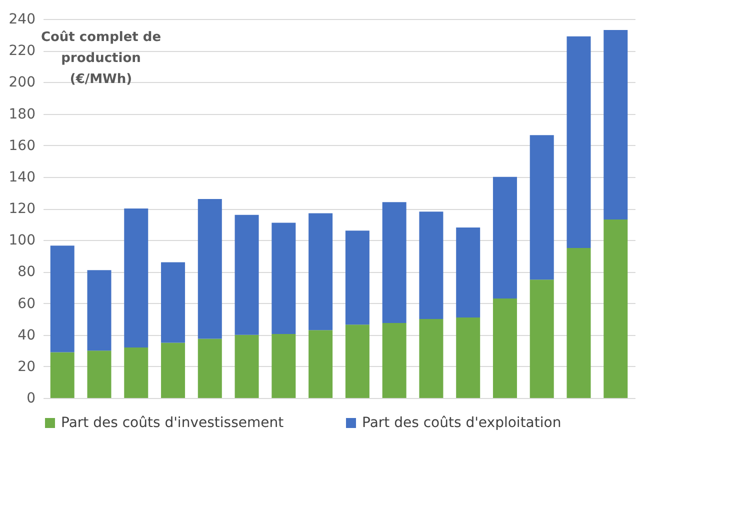 The height and width of the screenshot is (515, 740). What do you see at coordinates (101, 58) in the screenshot?
I see `y-axis-title: Coût complet de production (€/MWh)` at bounding box center [101, 58].